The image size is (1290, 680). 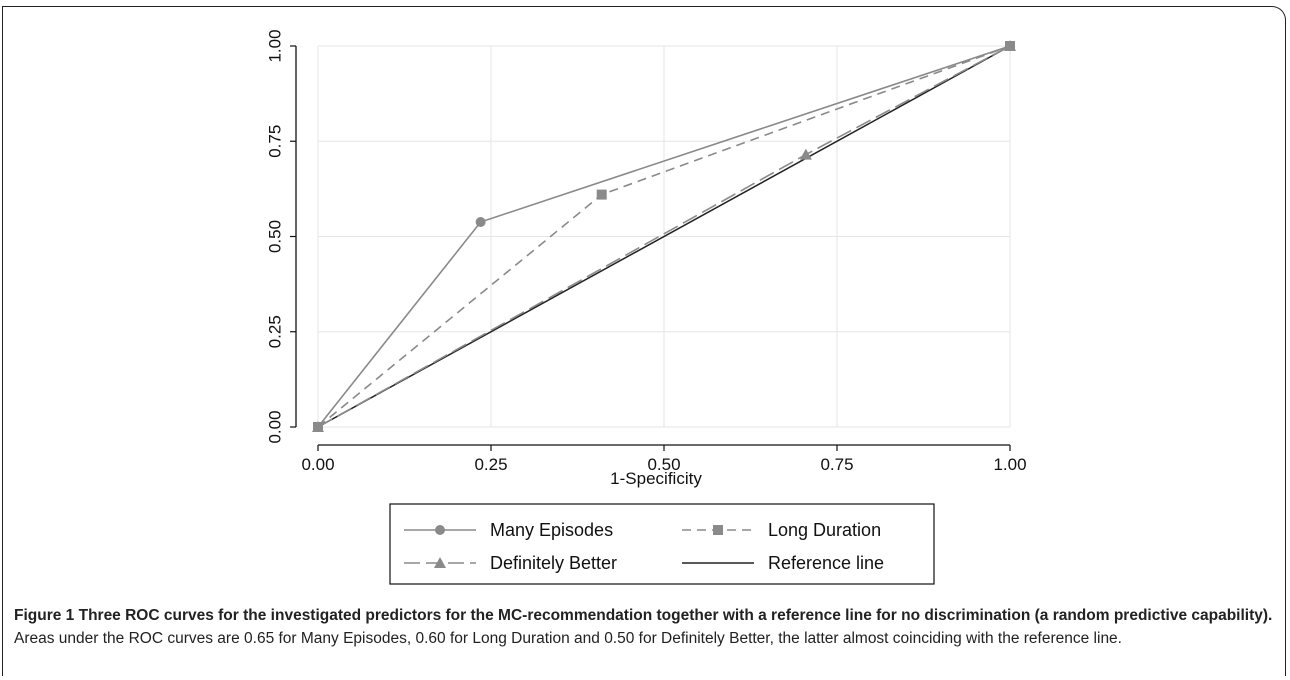 I want to click on y-tick-label: 0.25, so click(x=274, y=331).